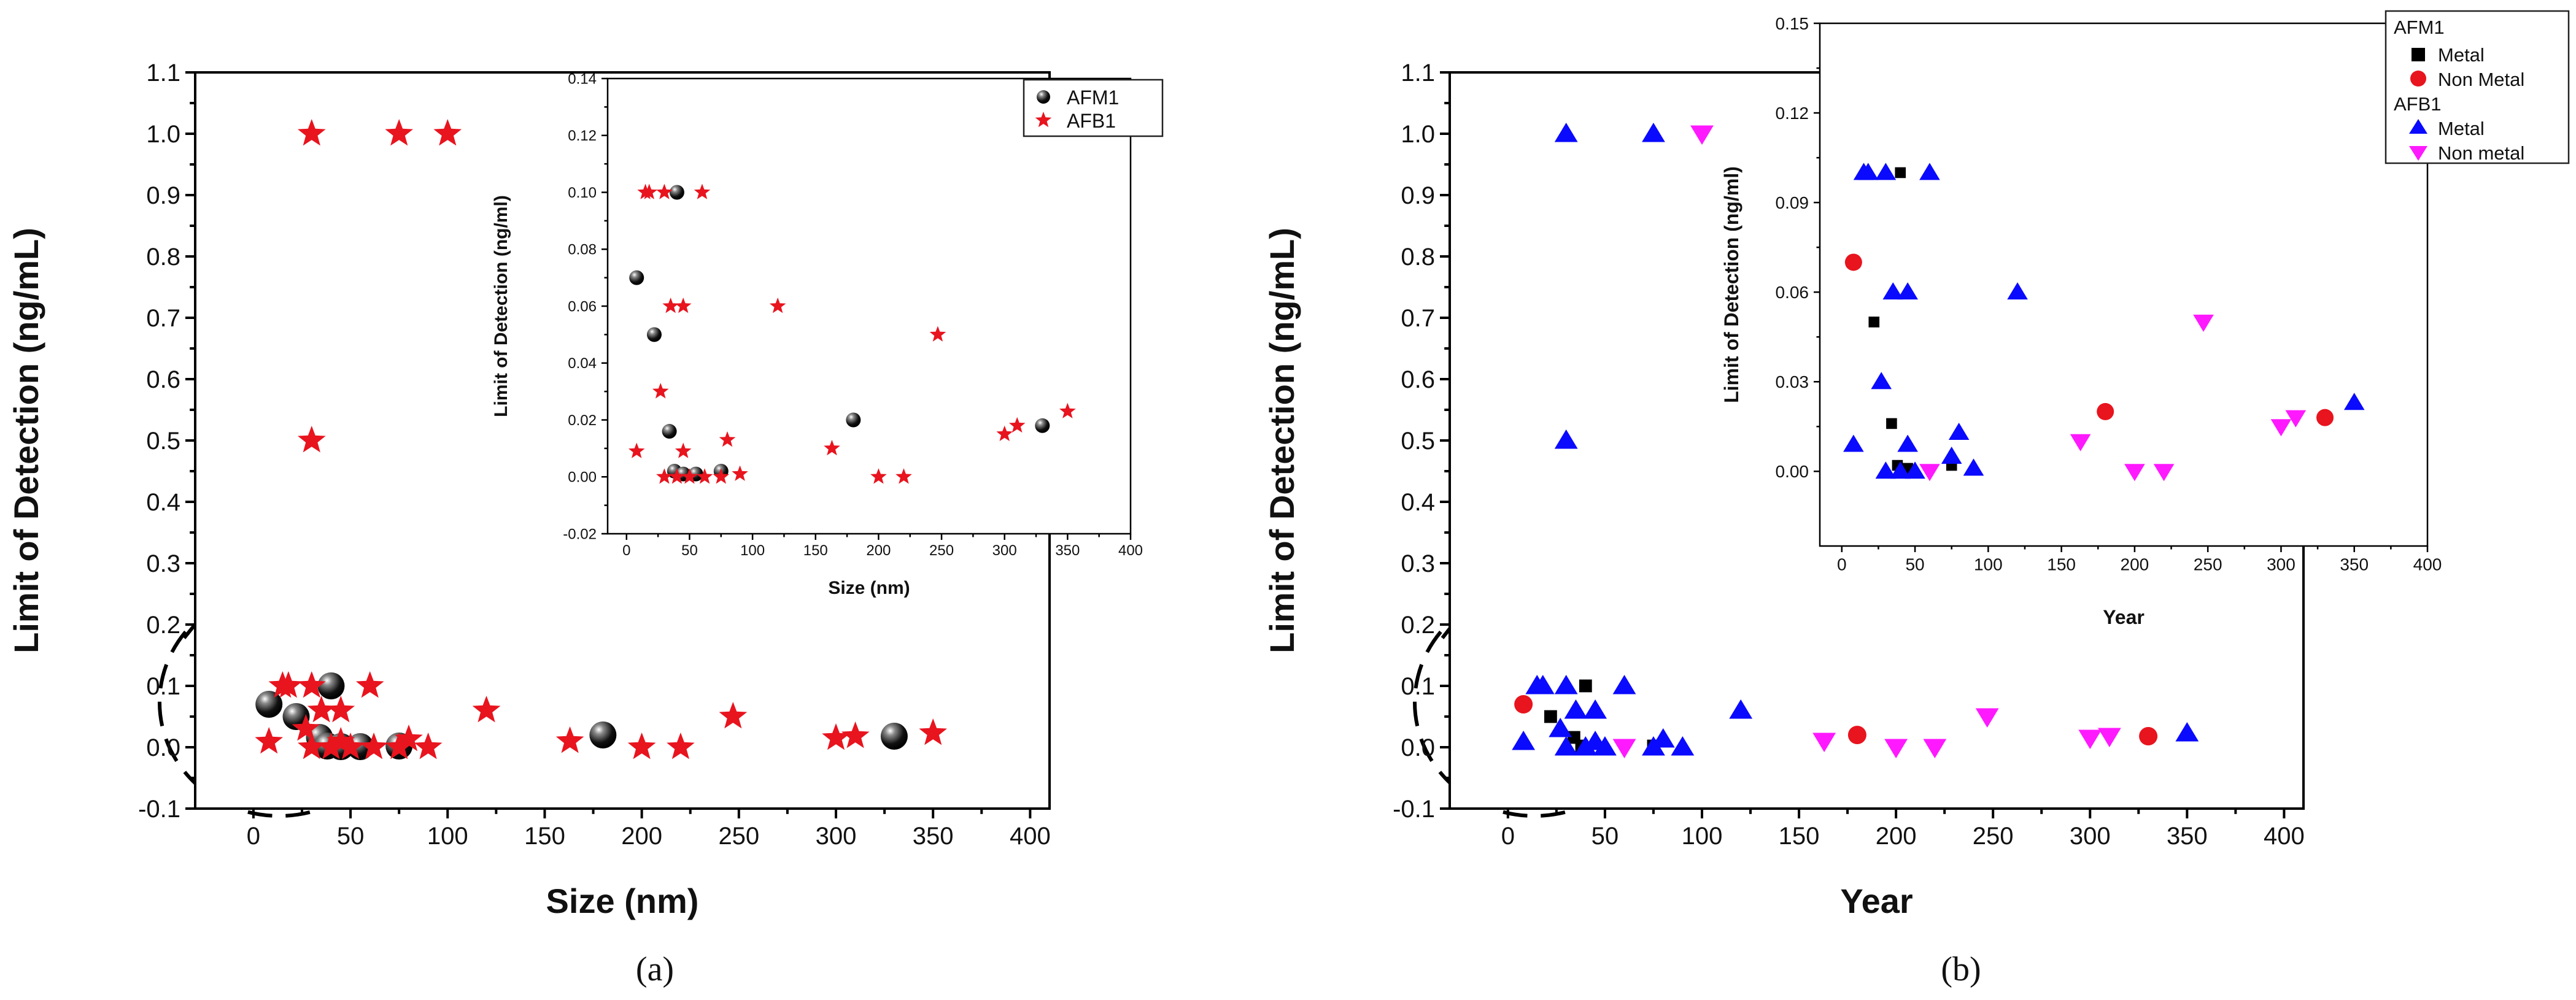 Image resolution: width=2576 pixels, height=1000 pixels. What do you see at coordinates (1130, 550) in the screenshot?
I see `a-inset-xtick-label: 400` at bounding box center [1130, 550].